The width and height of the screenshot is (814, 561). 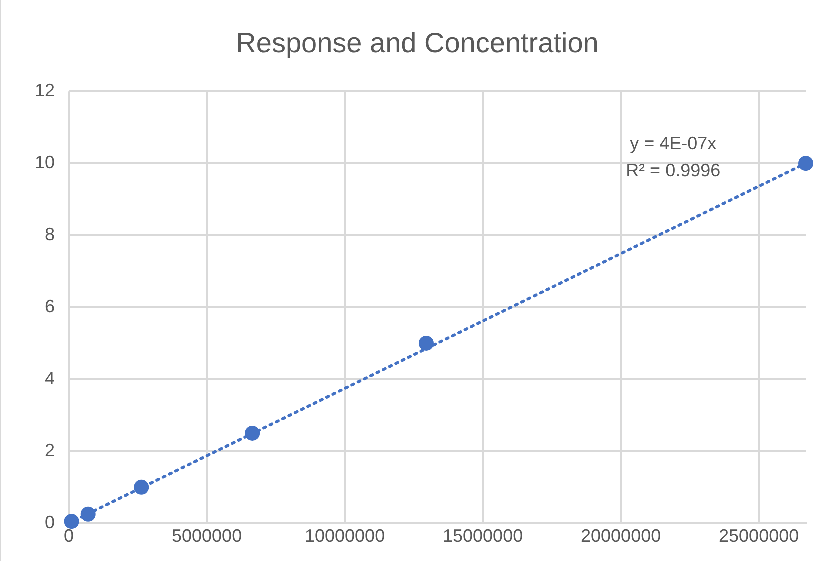 What do you see at coordinates (673, 144) in the screenshot?
I see `annotation: y = 4E-07x` at bounding box center [673, 144].